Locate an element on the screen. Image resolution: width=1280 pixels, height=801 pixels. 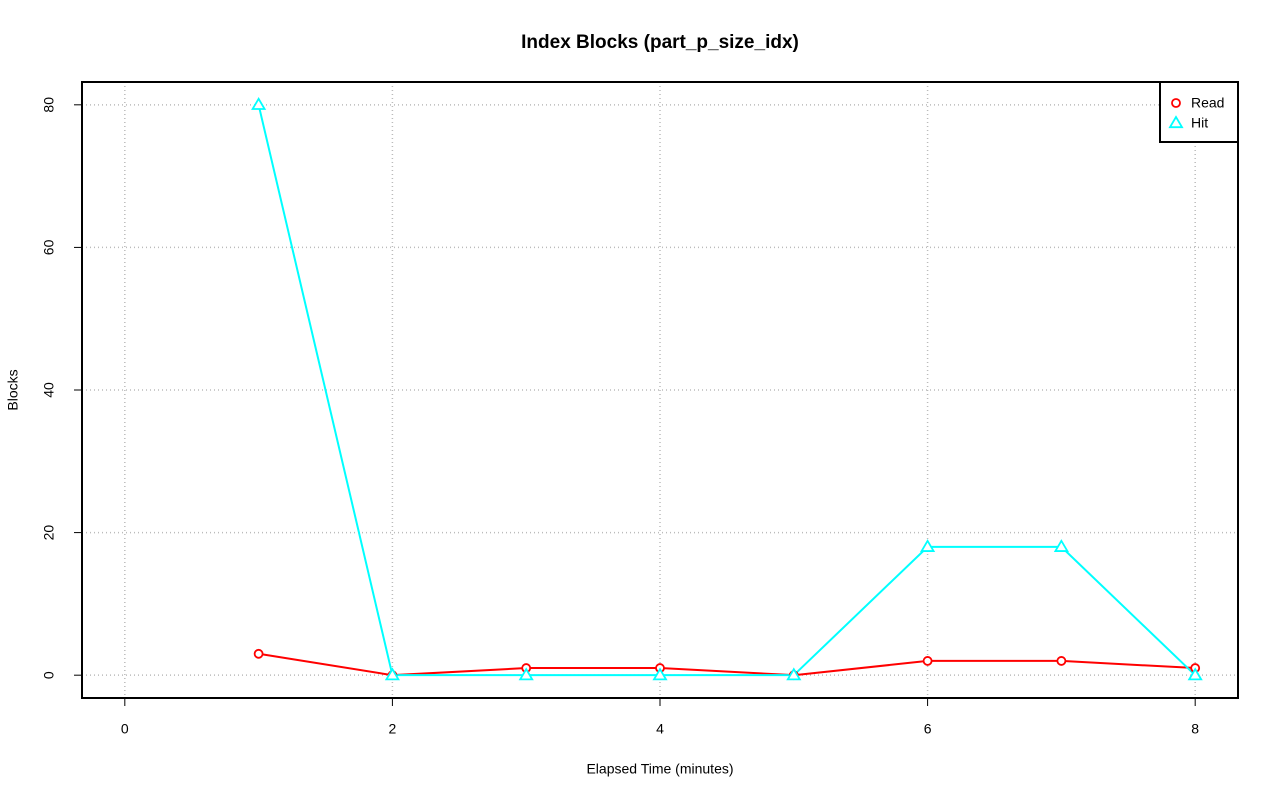
x-axis-label: Elapsed Time (minutes) is located at coordinates (659, 769).